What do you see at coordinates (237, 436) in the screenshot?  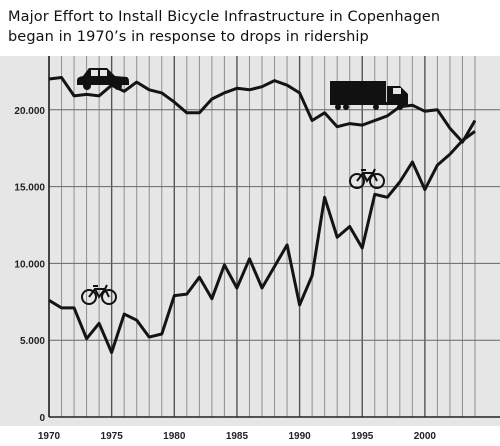 I see `x-tick-label: 1985` at bounding box center [237, 436].